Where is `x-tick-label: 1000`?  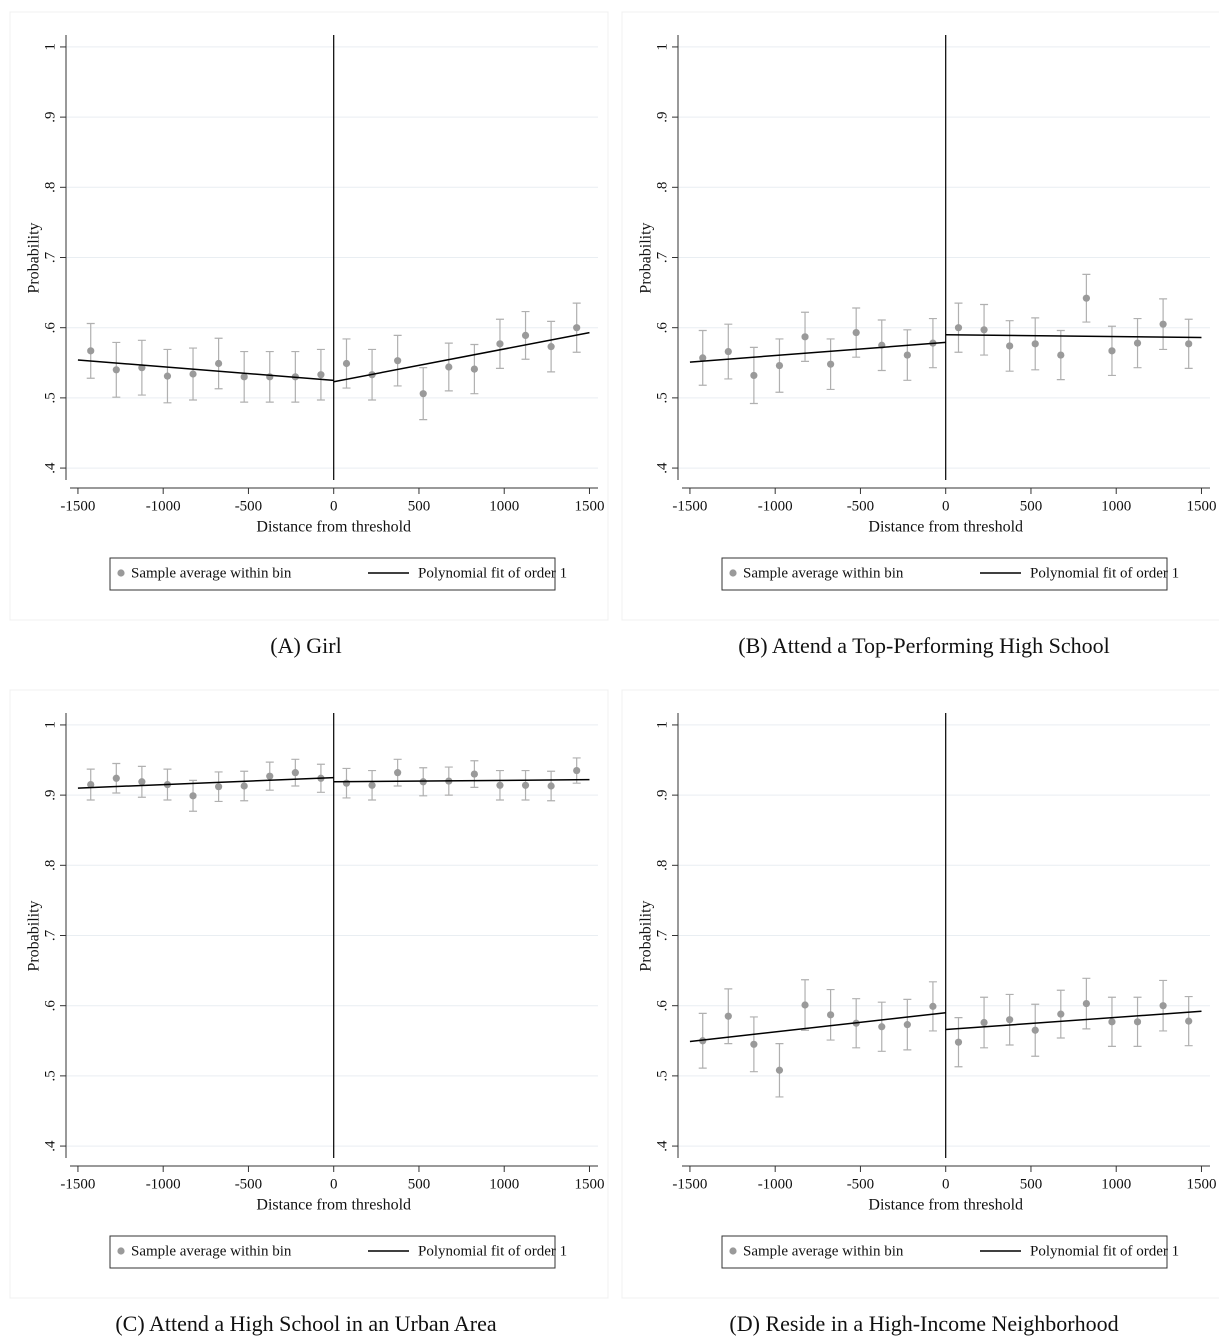
x-tick-label: 1000 is located at coordinates (1116, 1184).